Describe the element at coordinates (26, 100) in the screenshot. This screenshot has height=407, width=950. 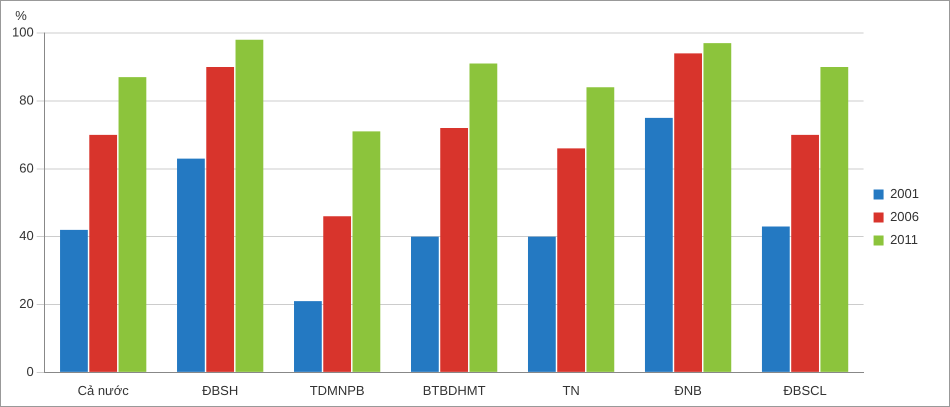
I see `y-tick-label: 80` at that location.